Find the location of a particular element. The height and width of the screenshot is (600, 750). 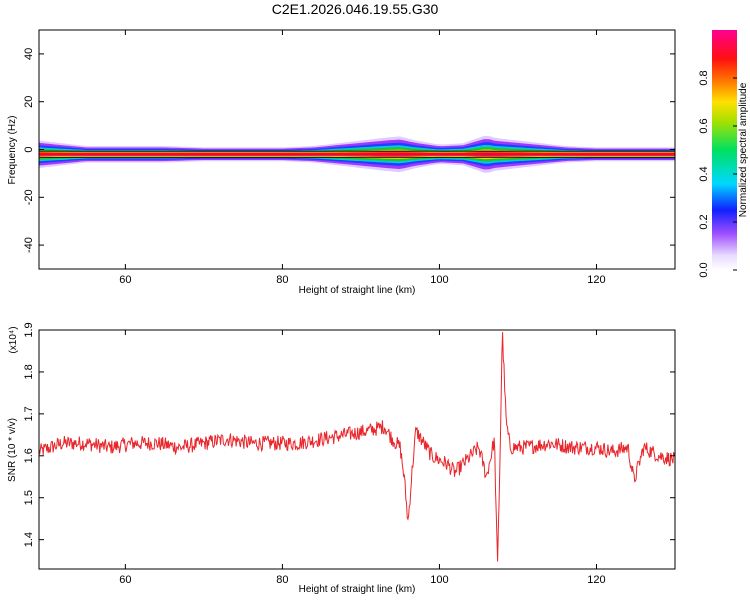

snr-x-tick-label: 60 is located at coordinates (125, 580).